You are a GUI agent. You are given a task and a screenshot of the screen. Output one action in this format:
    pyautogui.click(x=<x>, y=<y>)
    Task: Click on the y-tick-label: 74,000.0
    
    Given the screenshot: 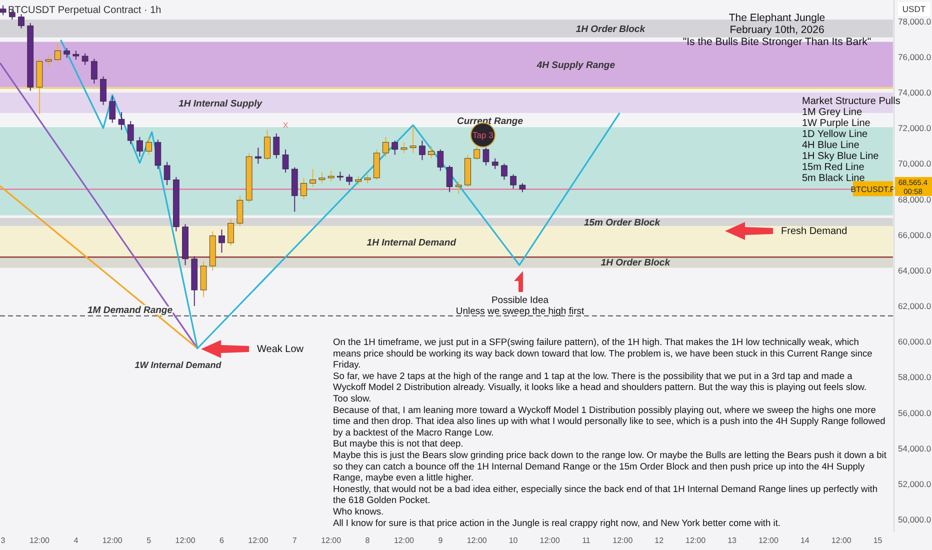 What is the action you would take?
    pyautogui.click(x=915, y=93)
    